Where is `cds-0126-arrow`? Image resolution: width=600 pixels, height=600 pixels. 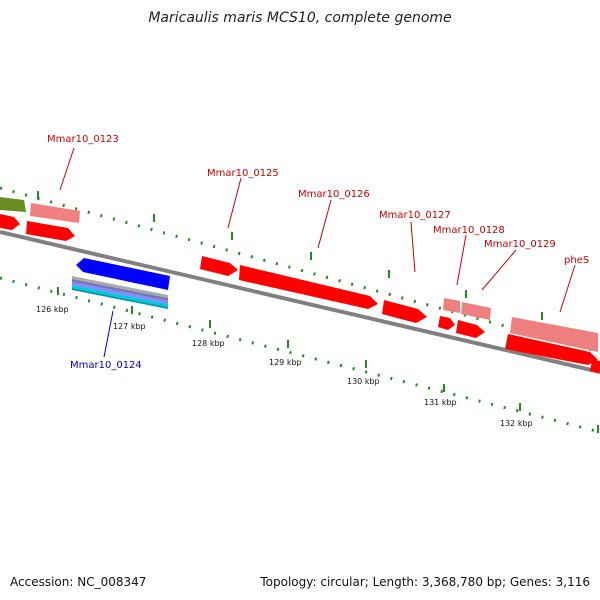
cds-0126-arrow is located at coordinates (308, 287).